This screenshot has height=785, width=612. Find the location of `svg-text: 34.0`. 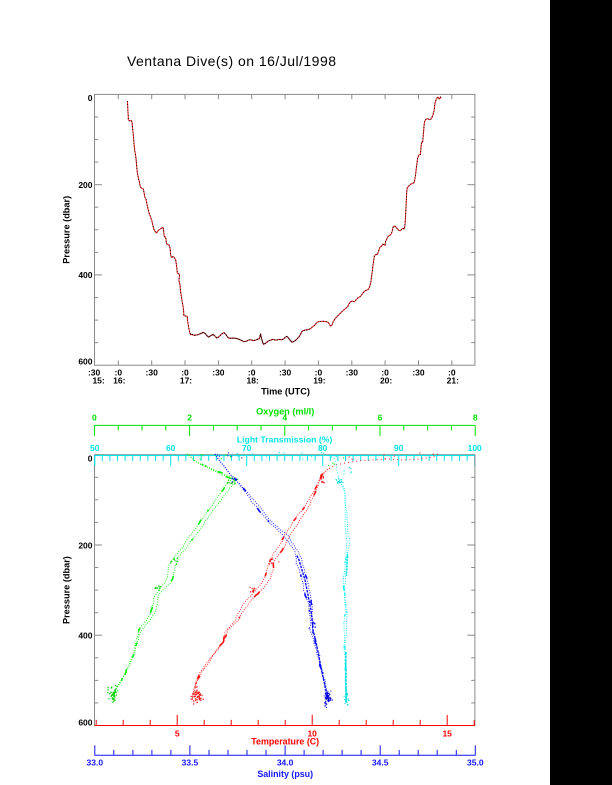

svg-text: 34.0 is located at coordinates (285, 763).